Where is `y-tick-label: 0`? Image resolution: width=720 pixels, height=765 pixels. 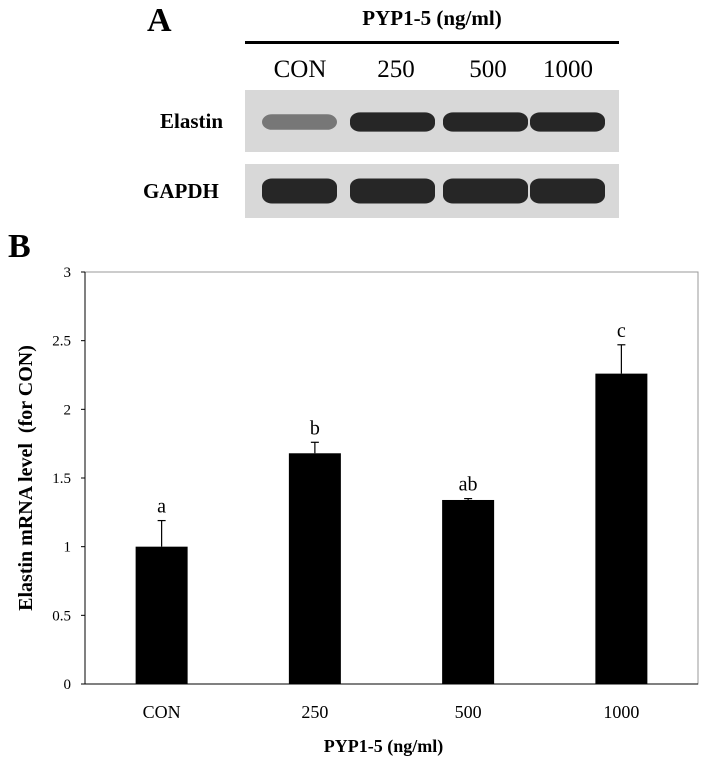 y-tick-label: 0 is located at coordinates (68, 685).